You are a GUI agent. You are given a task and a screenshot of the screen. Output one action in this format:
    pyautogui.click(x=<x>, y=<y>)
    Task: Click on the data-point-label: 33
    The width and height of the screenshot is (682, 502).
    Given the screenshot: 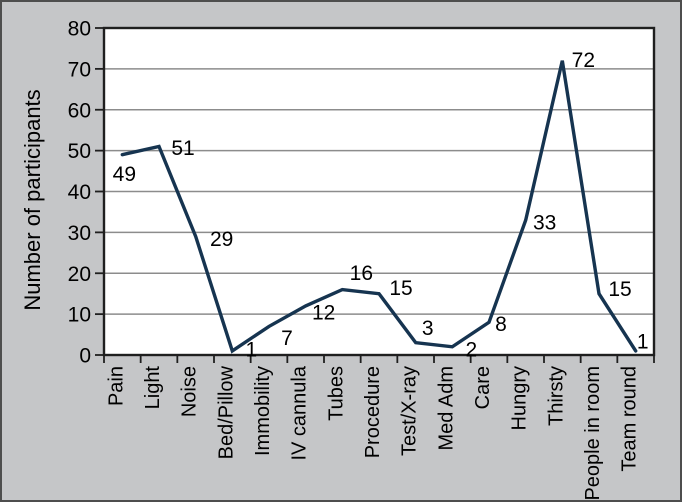 What is the action you would take?
    pyautogui.click(x=544, y=223)
    